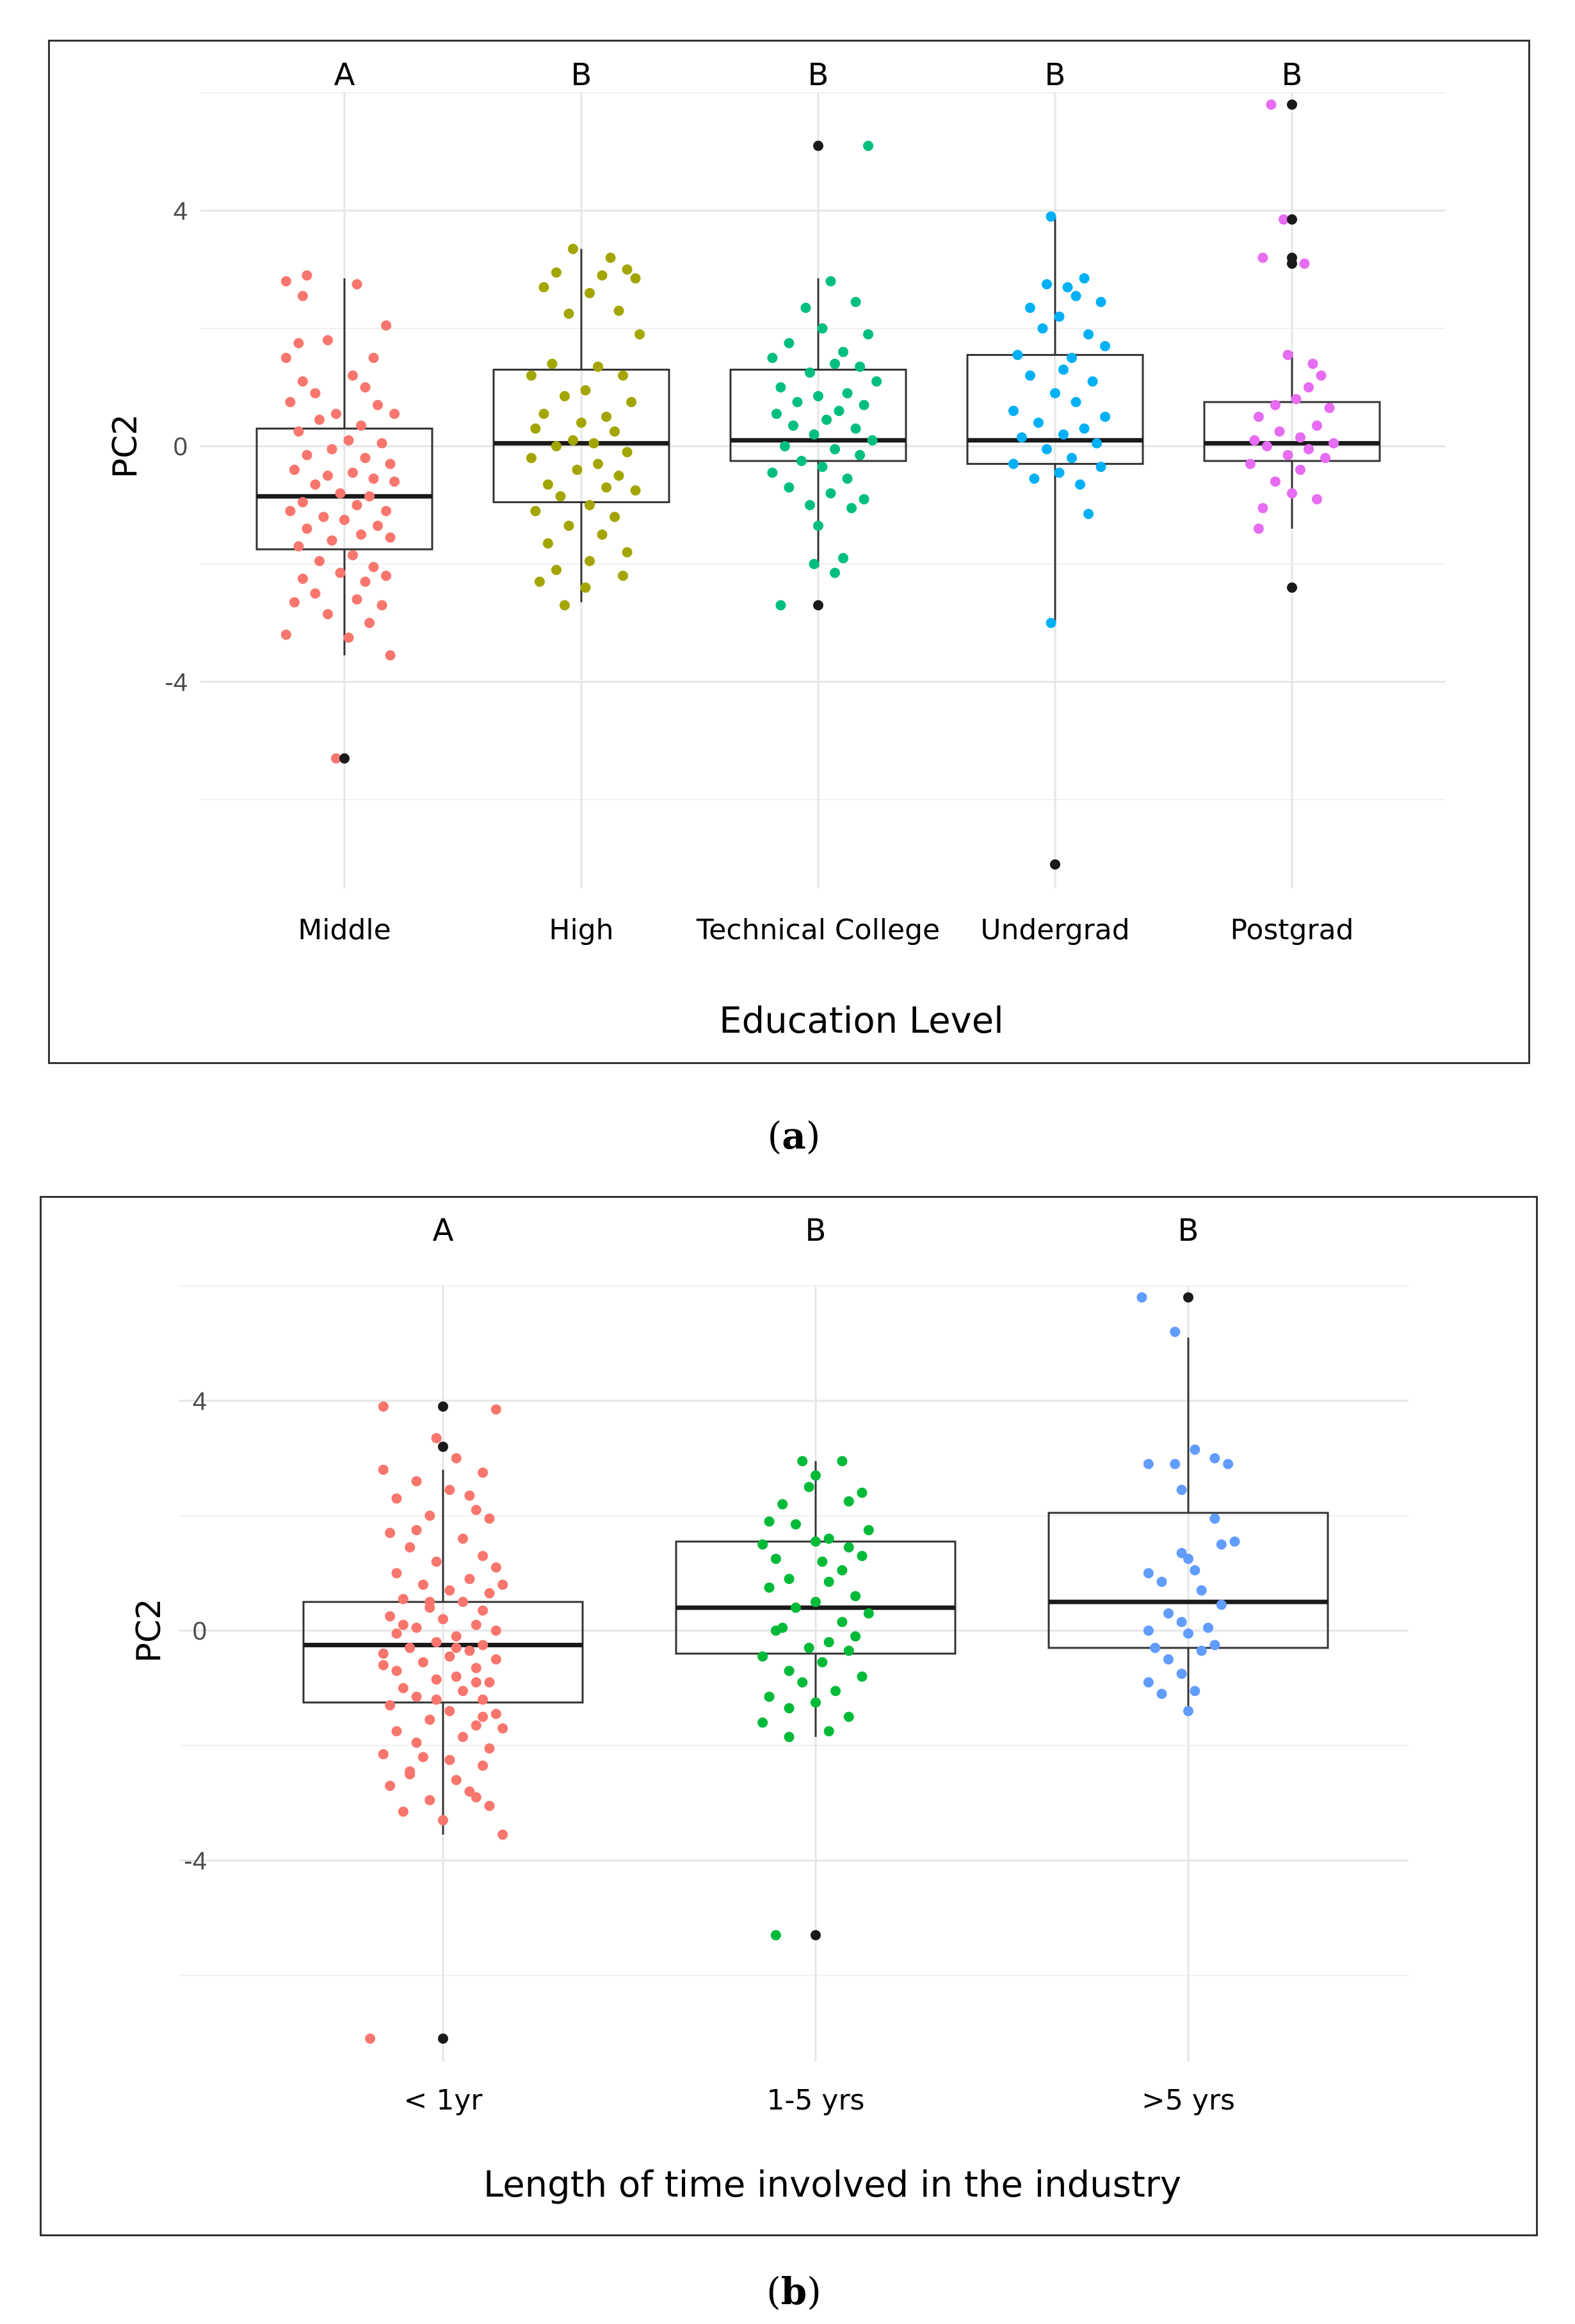 This screenshot has width=1575, height=2324. I want to click on group-letter: A, so click(344, 75).